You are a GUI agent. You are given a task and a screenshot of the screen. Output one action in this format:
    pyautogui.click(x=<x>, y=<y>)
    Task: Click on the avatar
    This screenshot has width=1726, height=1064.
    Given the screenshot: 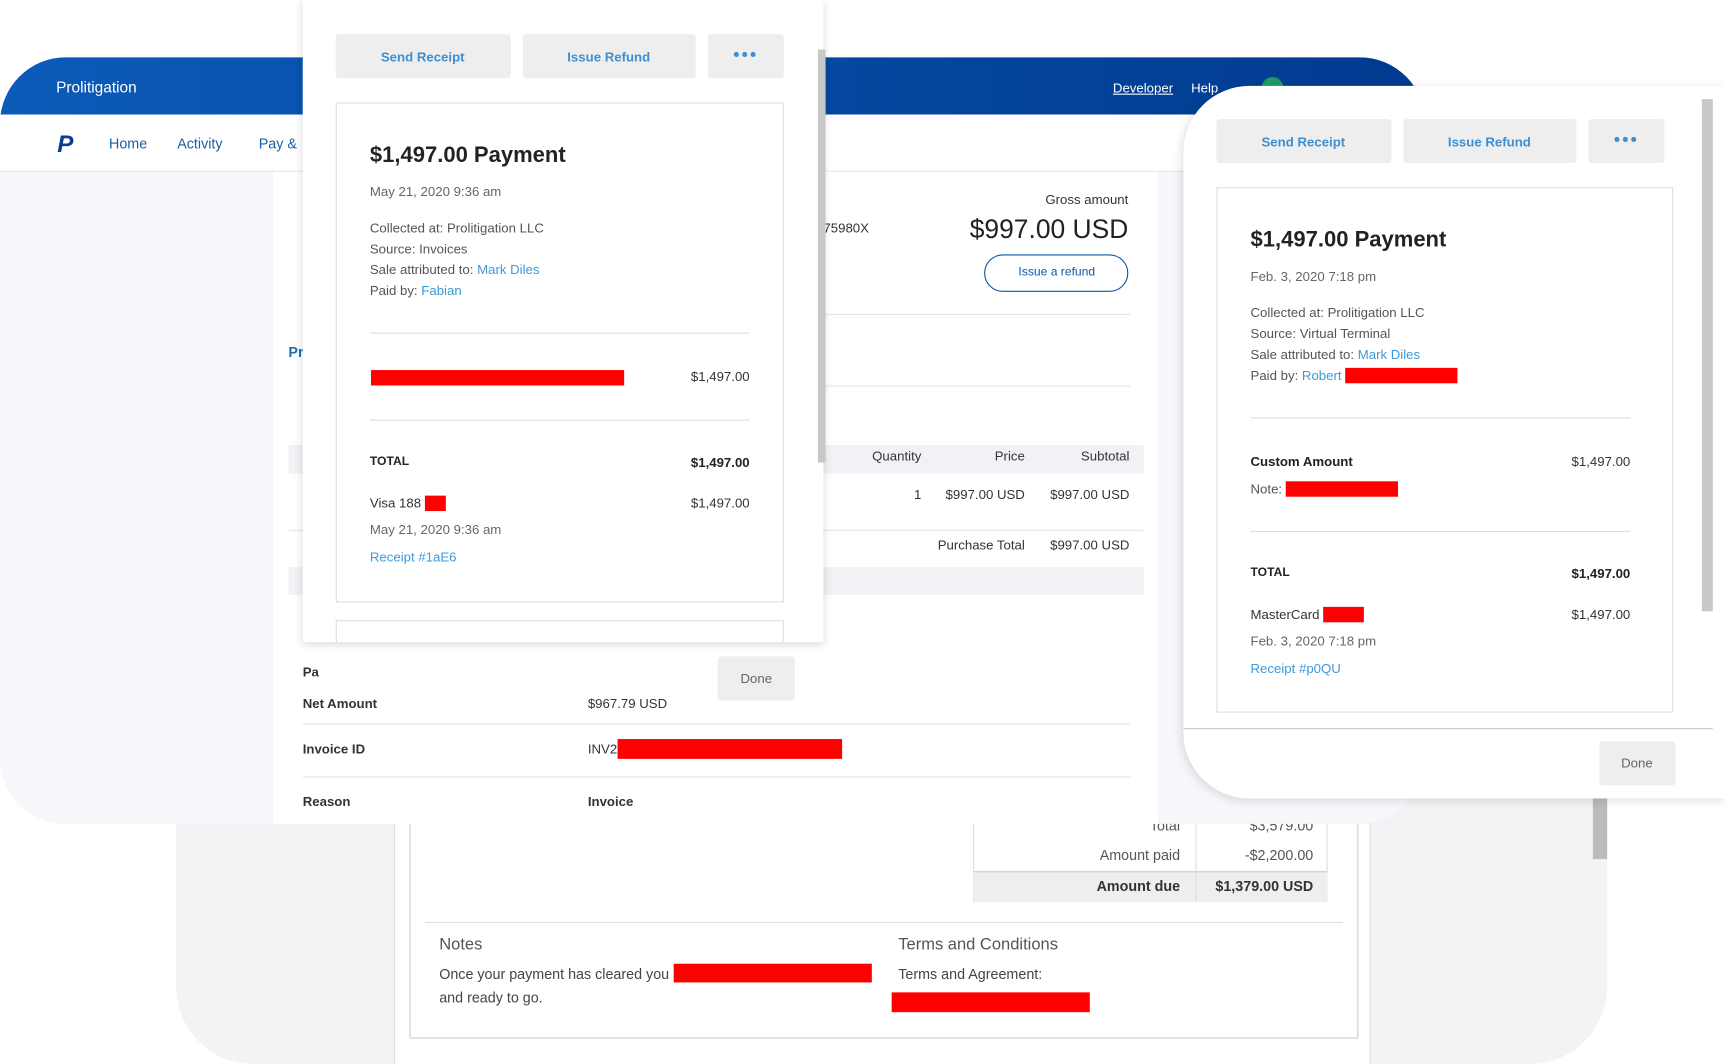 What is the action you would take?
    pyautogui.click(x=1272, y=88)
    